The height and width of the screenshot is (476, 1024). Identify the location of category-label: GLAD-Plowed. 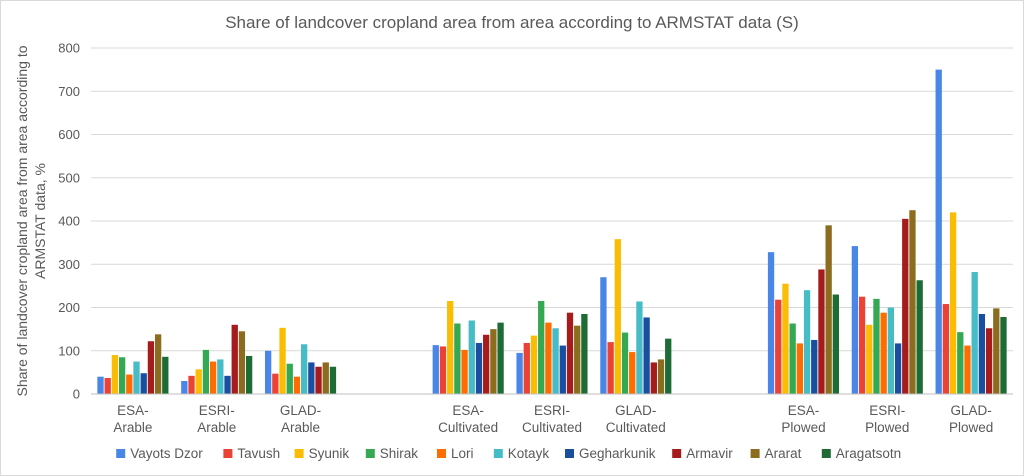
(971, 419).